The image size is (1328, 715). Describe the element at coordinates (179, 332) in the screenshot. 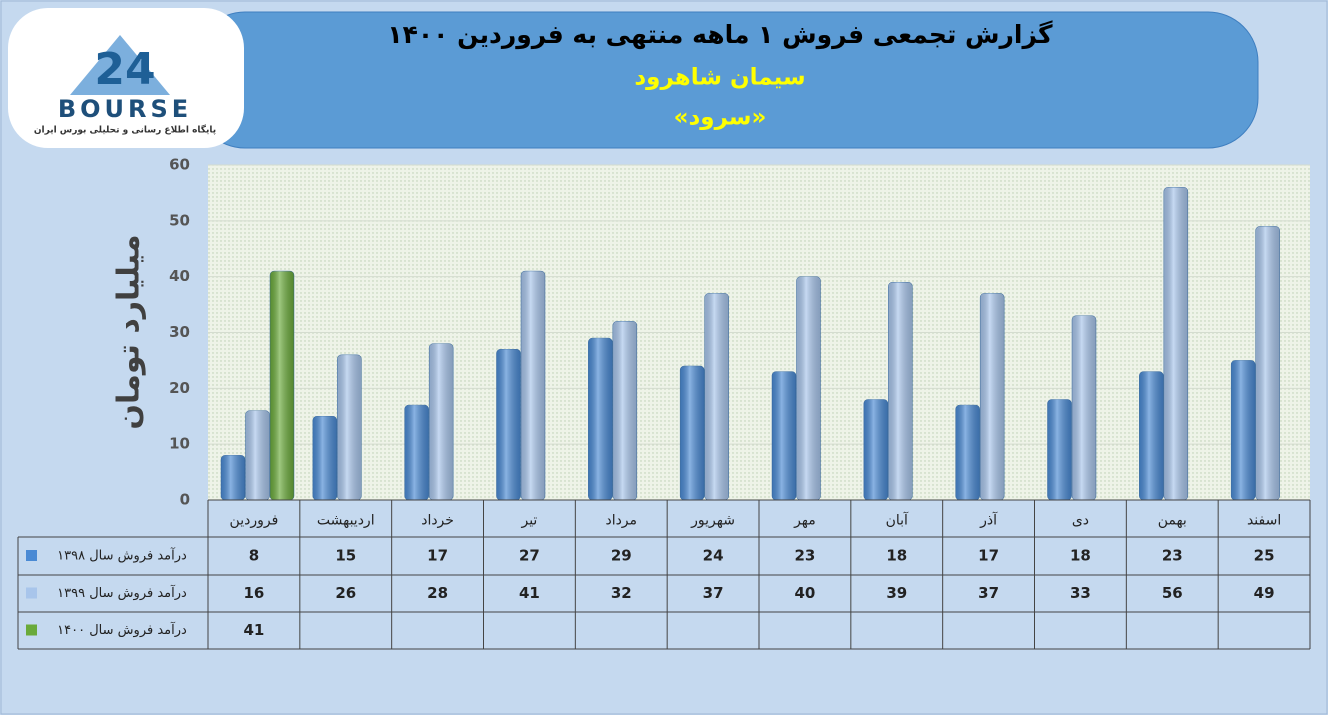

I see `y-tick-label: 30` at that location.